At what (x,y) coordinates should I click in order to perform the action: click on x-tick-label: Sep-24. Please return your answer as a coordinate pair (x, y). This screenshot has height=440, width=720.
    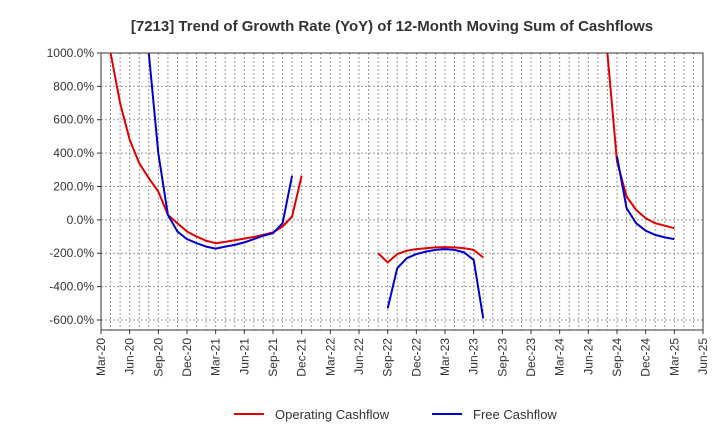
    Looking at the image, I should click on (617, 357).